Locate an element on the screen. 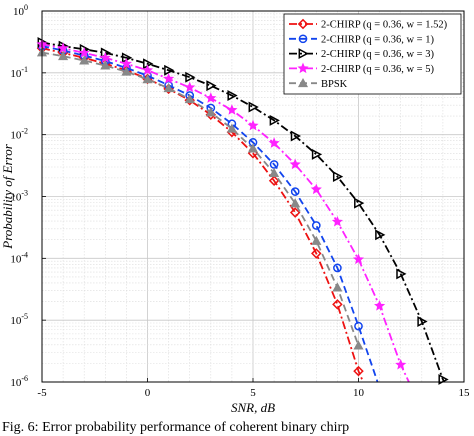 The width and height of the screenshot is (474, 436). y-tick-label: 10⁻⁴ is located at coordinates (19, 257).